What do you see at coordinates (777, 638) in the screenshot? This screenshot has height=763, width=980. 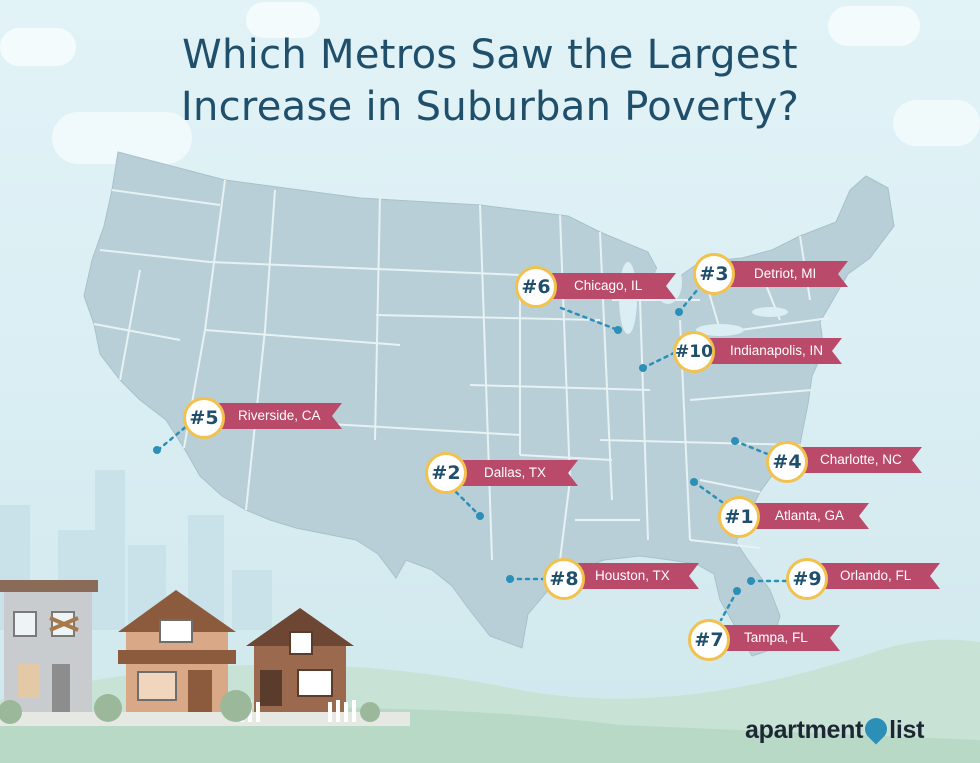 I see `city-label-tampa: Tampa, FL` at bounding box center [777, 638].